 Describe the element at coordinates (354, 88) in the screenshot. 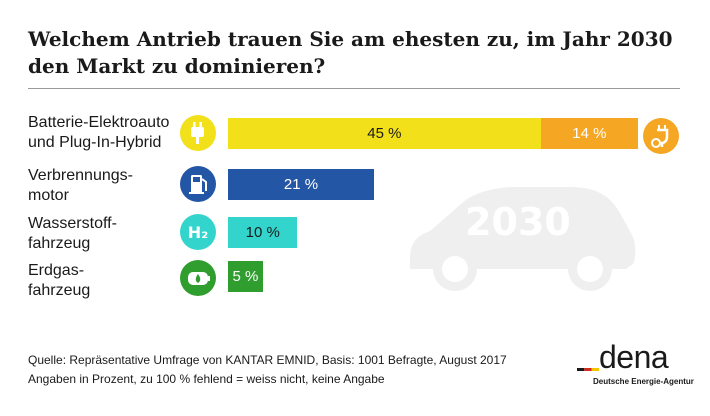

I see `title-divider` at that location.